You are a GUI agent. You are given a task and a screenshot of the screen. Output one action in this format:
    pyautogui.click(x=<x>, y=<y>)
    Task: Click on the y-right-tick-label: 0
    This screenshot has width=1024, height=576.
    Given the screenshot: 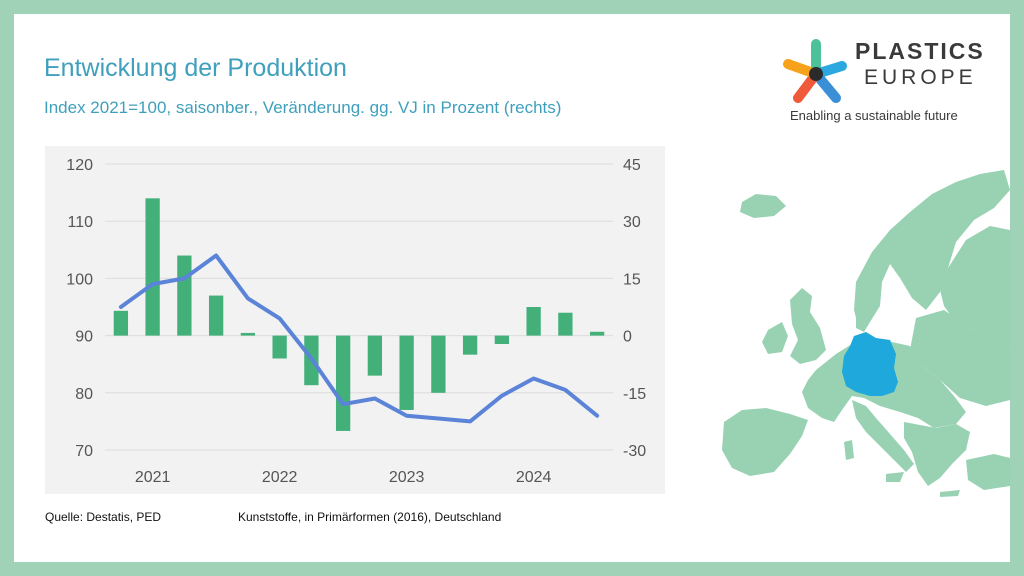 What is the action you would take?
    pyautogui.click(x=627, y=337)
    